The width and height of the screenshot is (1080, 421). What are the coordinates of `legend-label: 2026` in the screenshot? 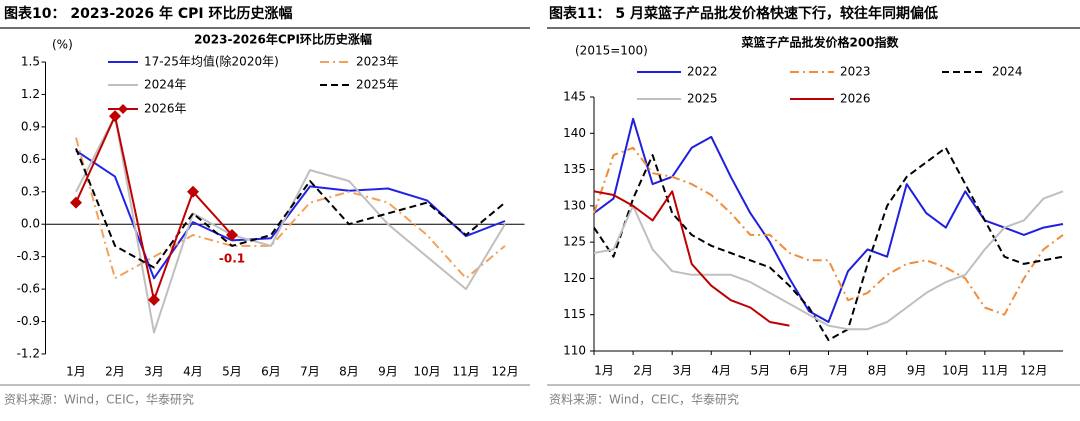 It's located at (855, 99).